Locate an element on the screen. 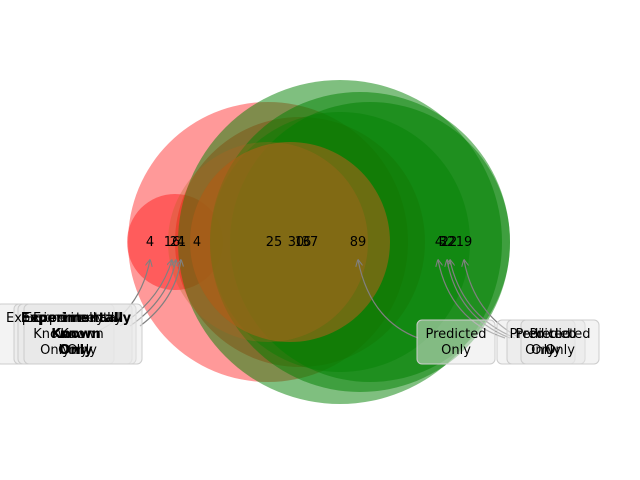 This screenshot has width=640, height=480. b-only-label: 32 is located at coordinates (447, 242).